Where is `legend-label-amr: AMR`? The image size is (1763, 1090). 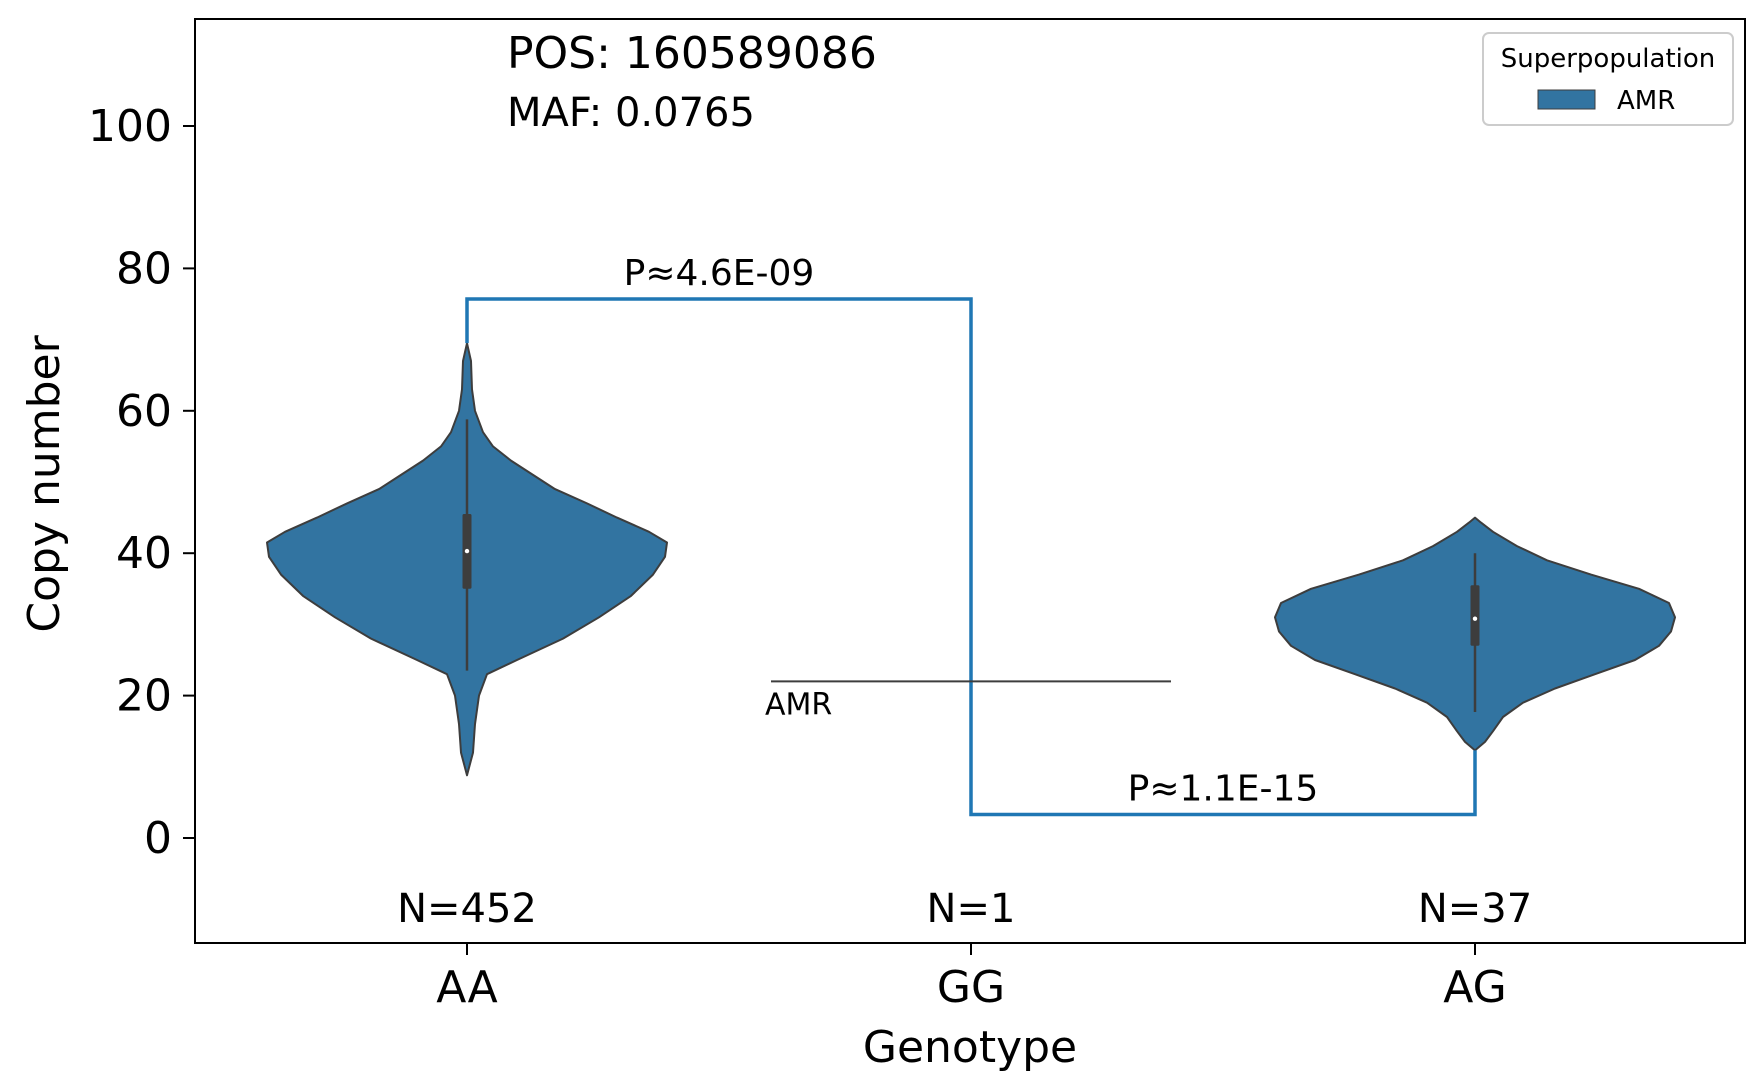 legend-label-amr: AMR is located at coordinates (1646, 101).